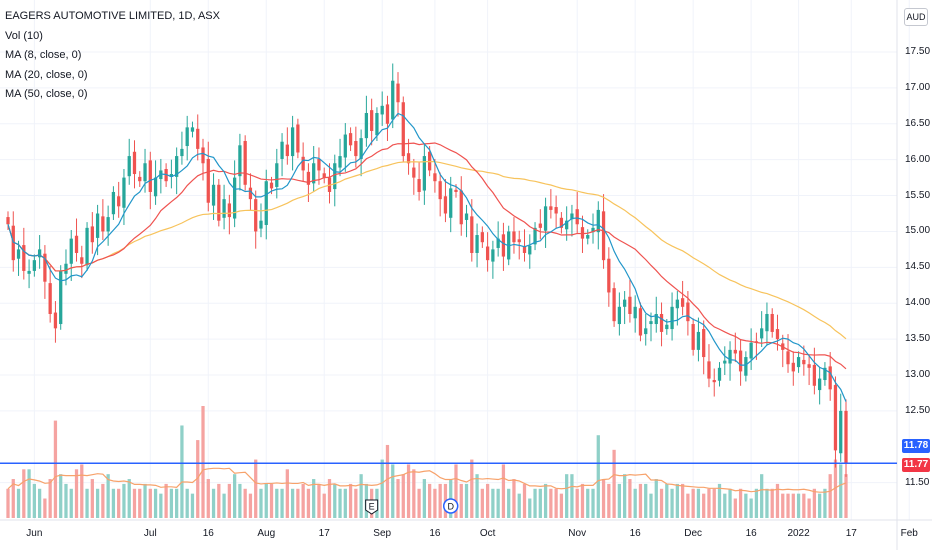 Image resolution: width=932 pixels, height=550 pixels. Describe the element at coordinates (43, 55) in the screenshot. I see `legend-ma8: MA (8, close, 0)` at that location.